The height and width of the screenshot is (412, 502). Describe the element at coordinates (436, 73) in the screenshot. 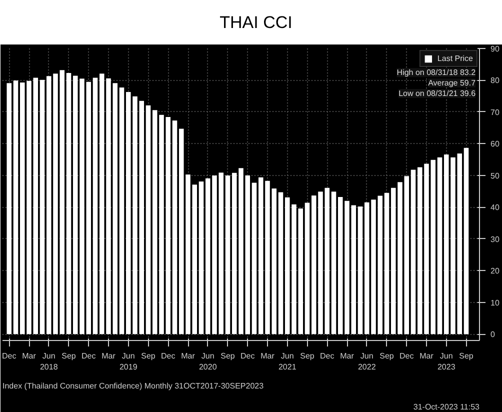

I see `annotation: High on 08/31/18 83.2` at that location.